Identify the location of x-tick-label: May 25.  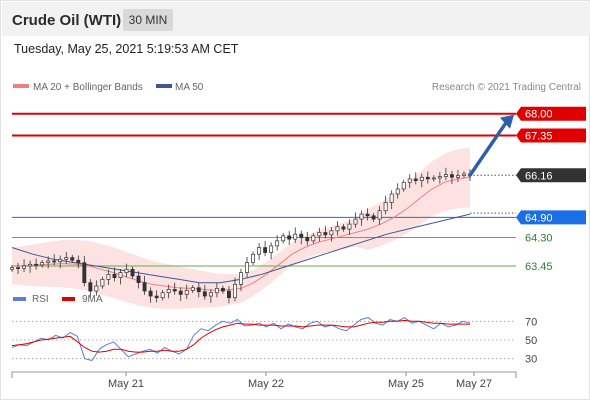
(406, 384).